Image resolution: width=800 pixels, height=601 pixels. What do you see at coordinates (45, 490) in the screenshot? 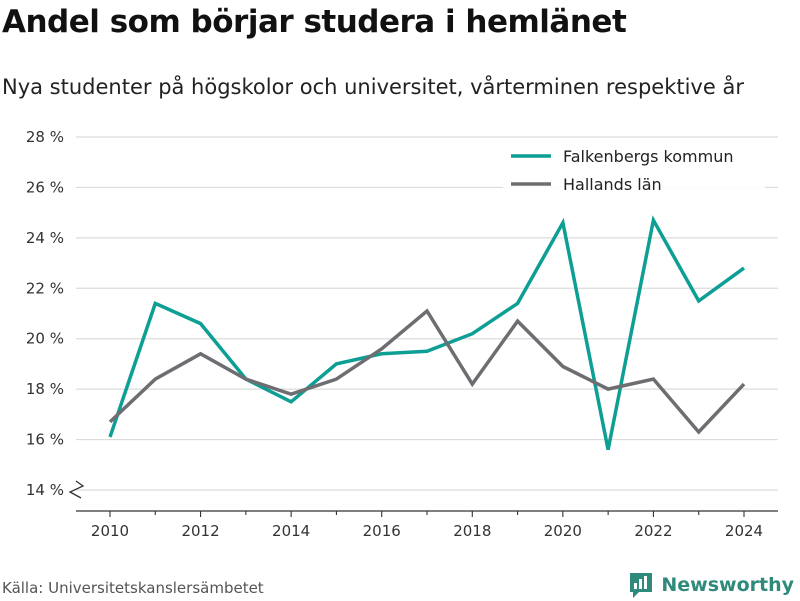
I see `y-tick-label: 14 %` at bounding box center [45, 490].